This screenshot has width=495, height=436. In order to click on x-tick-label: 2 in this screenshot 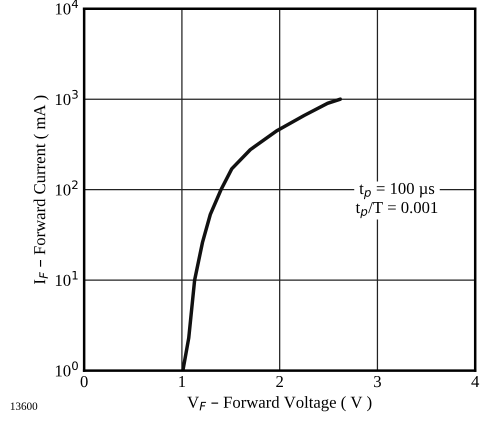, I will do `click(279, 382)`.